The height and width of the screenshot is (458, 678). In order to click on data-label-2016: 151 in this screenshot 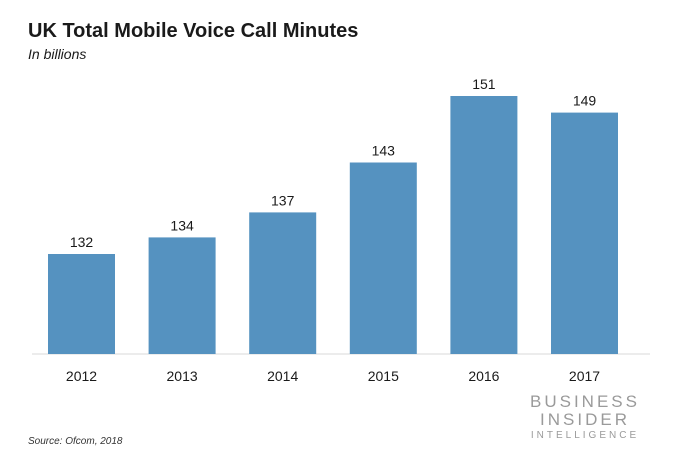, I will do `click(484, 84)`.